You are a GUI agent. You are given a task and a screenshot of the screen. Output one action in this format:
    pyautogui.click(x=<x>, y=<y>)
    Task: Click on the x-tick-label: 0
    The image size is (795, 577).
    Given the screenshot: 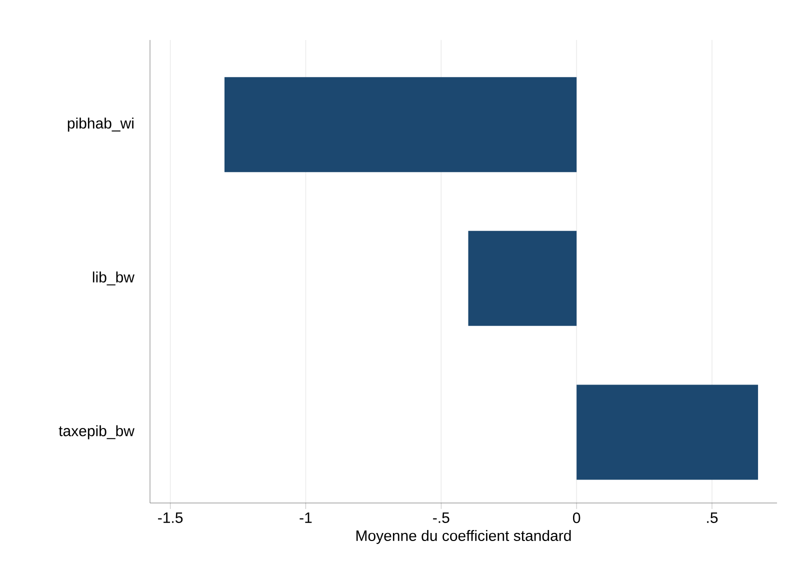 What is the action you would take?
    pyautogui.click(x=576, y=518)
    